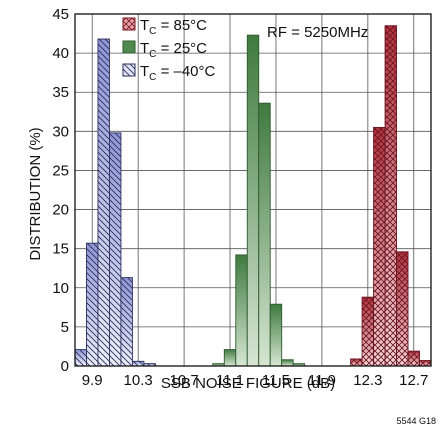  Describe the element at coordinates (183, 380) in the screenshot. I see `x-tick-label: 10.7` at that location.